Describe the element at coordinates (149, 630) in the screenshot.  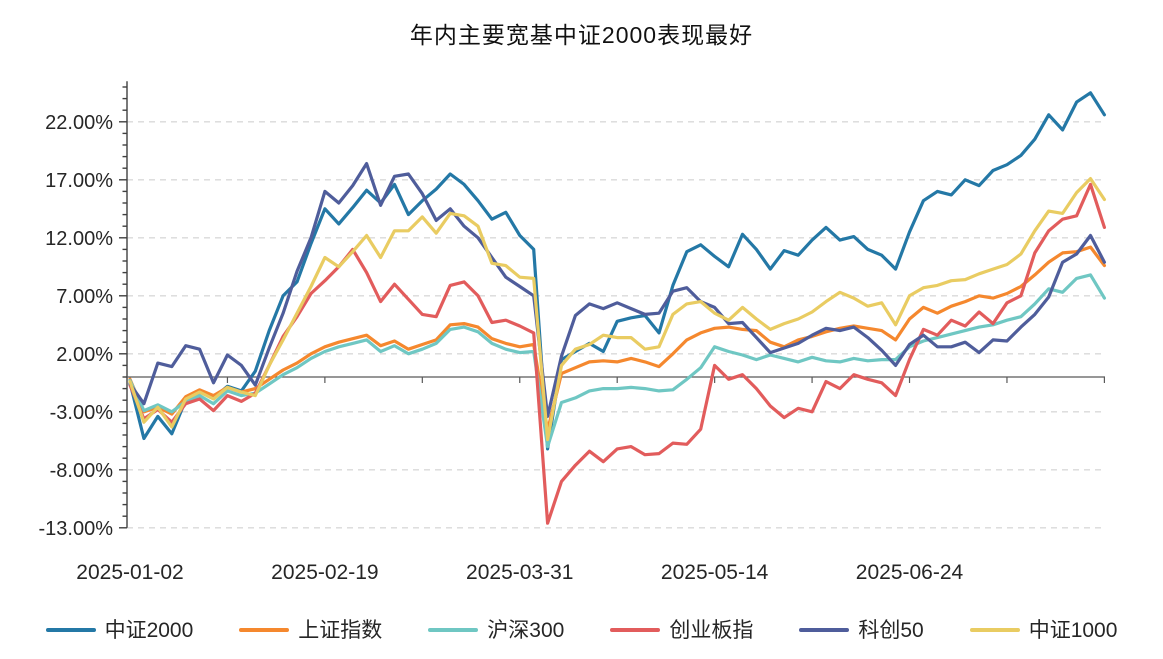
I see `legend-label: 中证2000` at that location.